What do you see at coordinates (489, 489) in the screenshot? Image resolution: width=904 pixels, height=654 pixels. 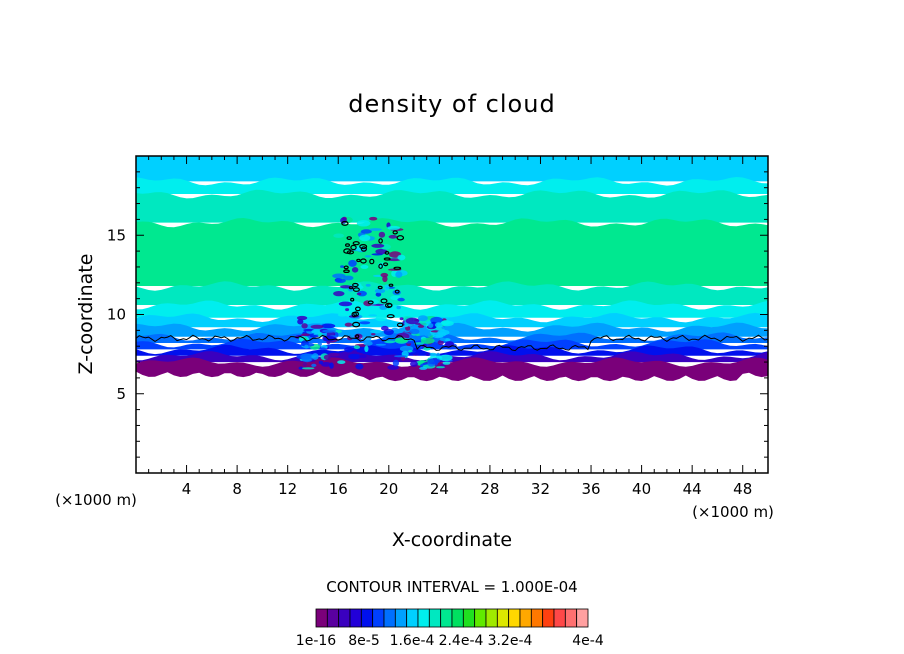 I see `x-tick-label: 28` at bounding box center [489, 489].